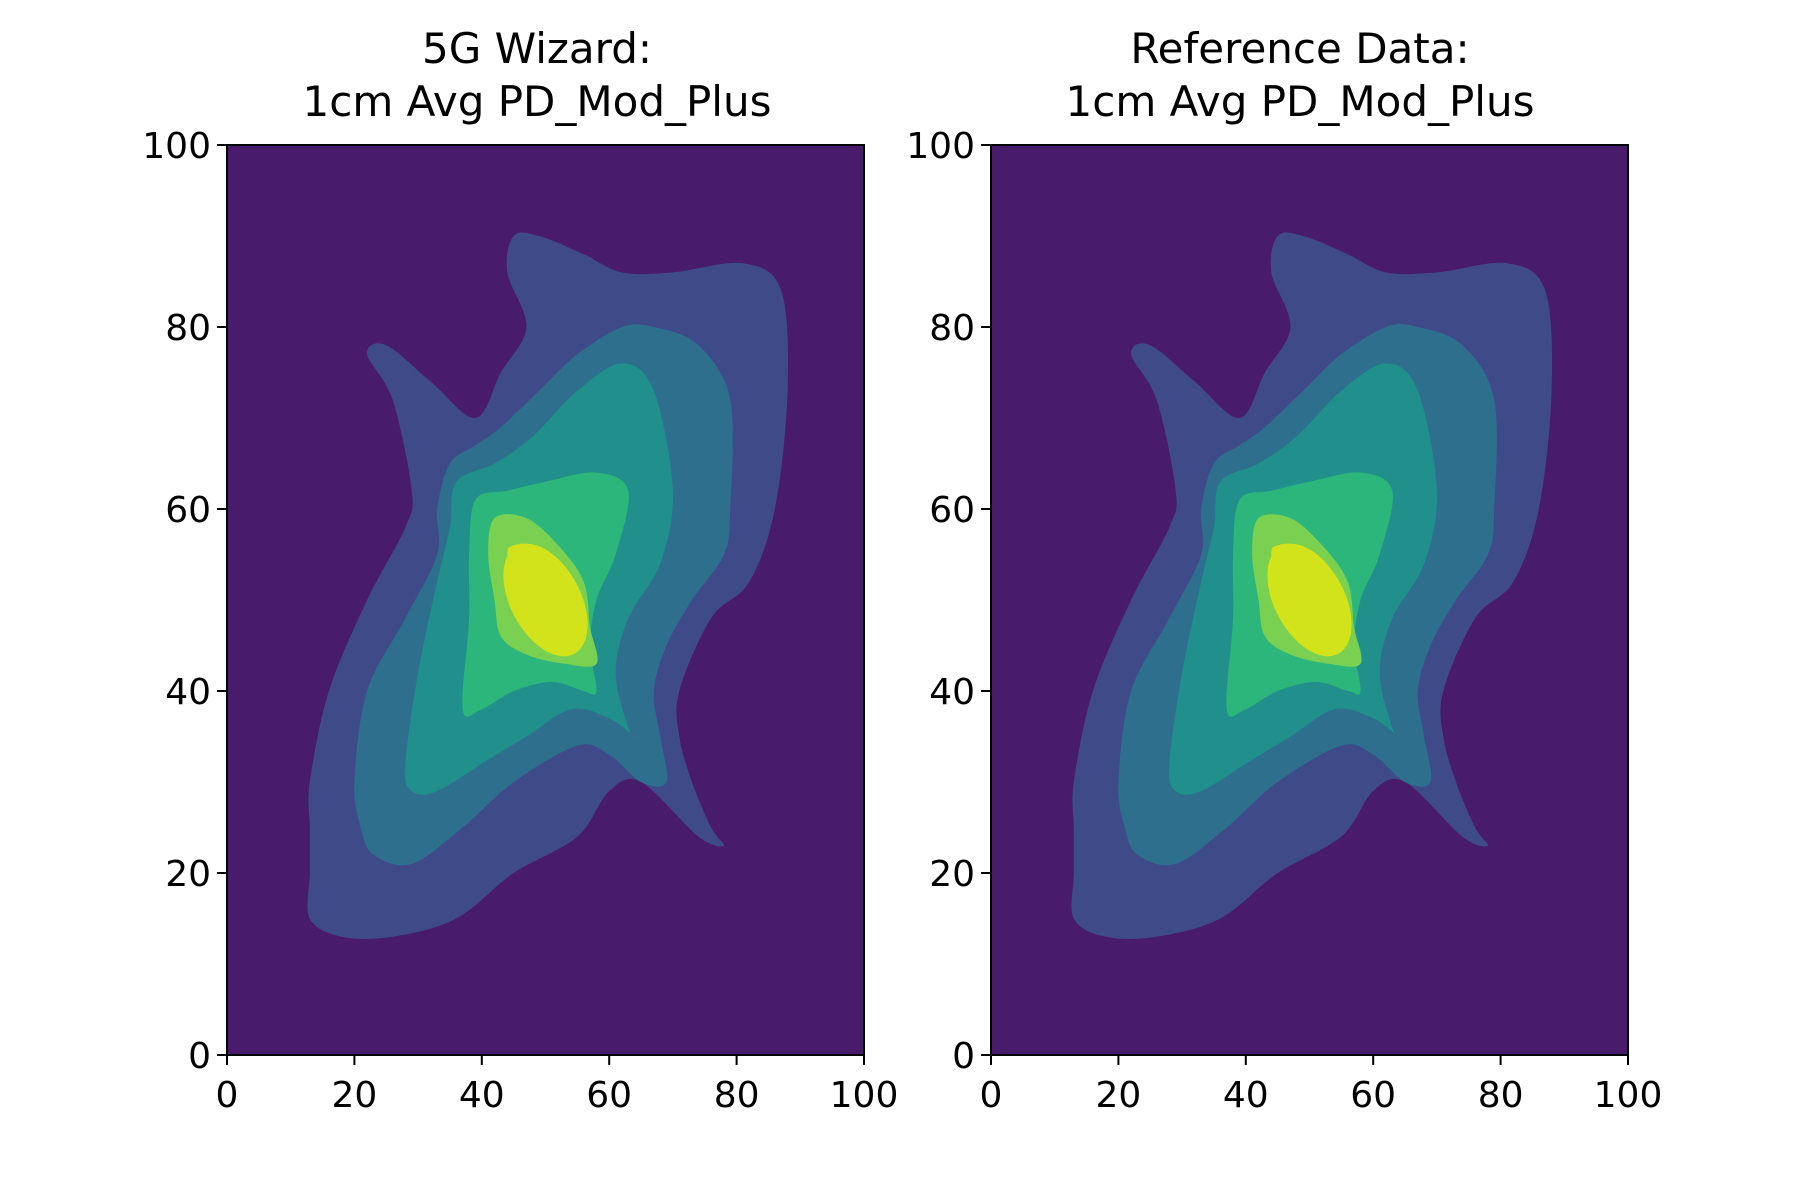  What do you see at coordinates (188, 692) in the screenshot?
I see `left-y-tick-label: 40` at bounding box center [188, 692].